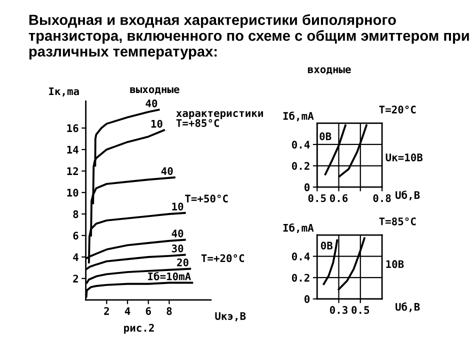 Image resolution: width=474 pixels, height=355 pixels. What do you see at coordinates (248, 37) in the screenshot?
I see `text: Выходная и входная характеристики биполярного транзистора, включенного по схеме с общим эмиттером при различных температурах:` at bounding box center [248, 37].